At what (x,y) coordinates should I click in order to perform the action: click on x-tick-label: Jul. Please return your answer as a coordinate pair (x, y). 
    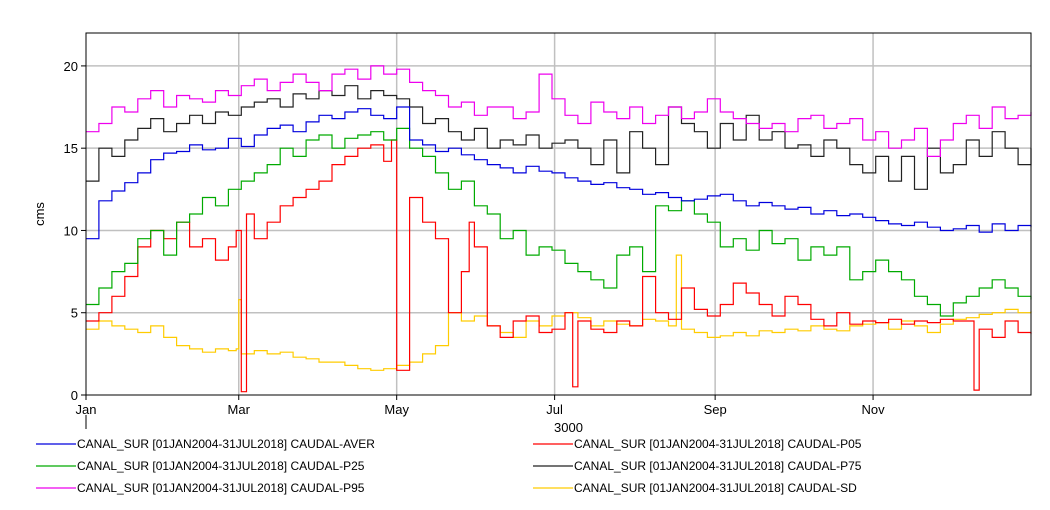
    Looking at the image, I should click on (554, 409).